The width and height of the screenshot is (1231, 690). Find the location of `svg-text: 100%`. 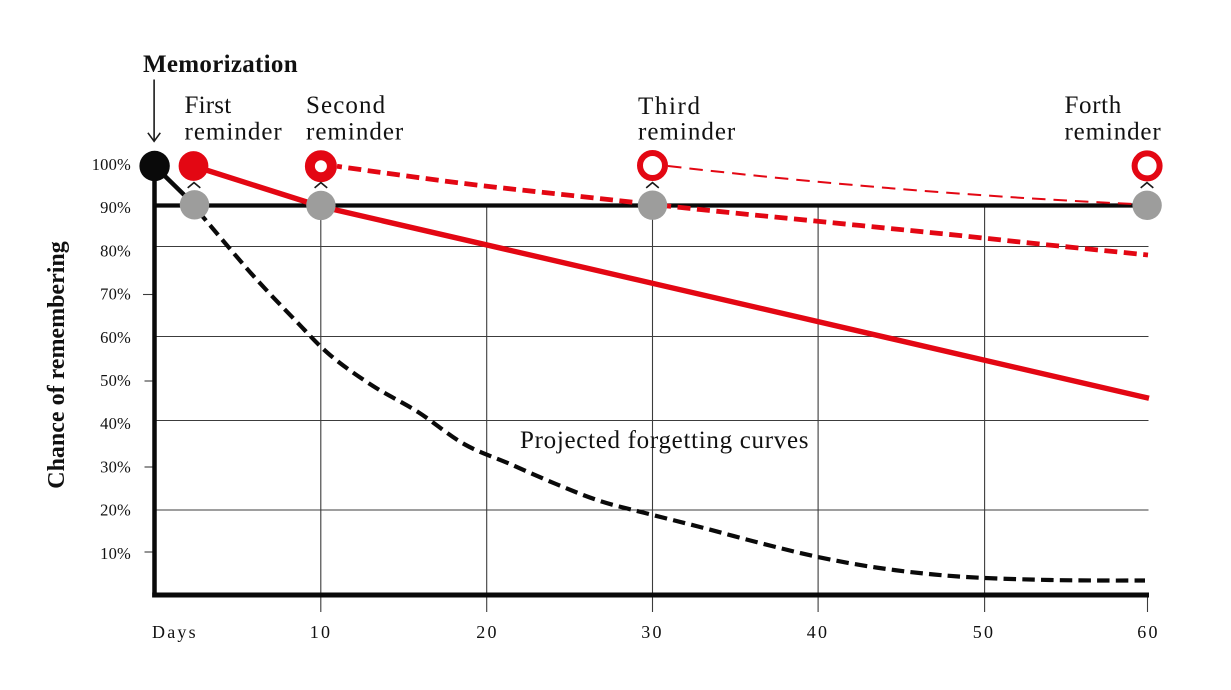

svg-text: 100% is located at coordinates (111, 164).